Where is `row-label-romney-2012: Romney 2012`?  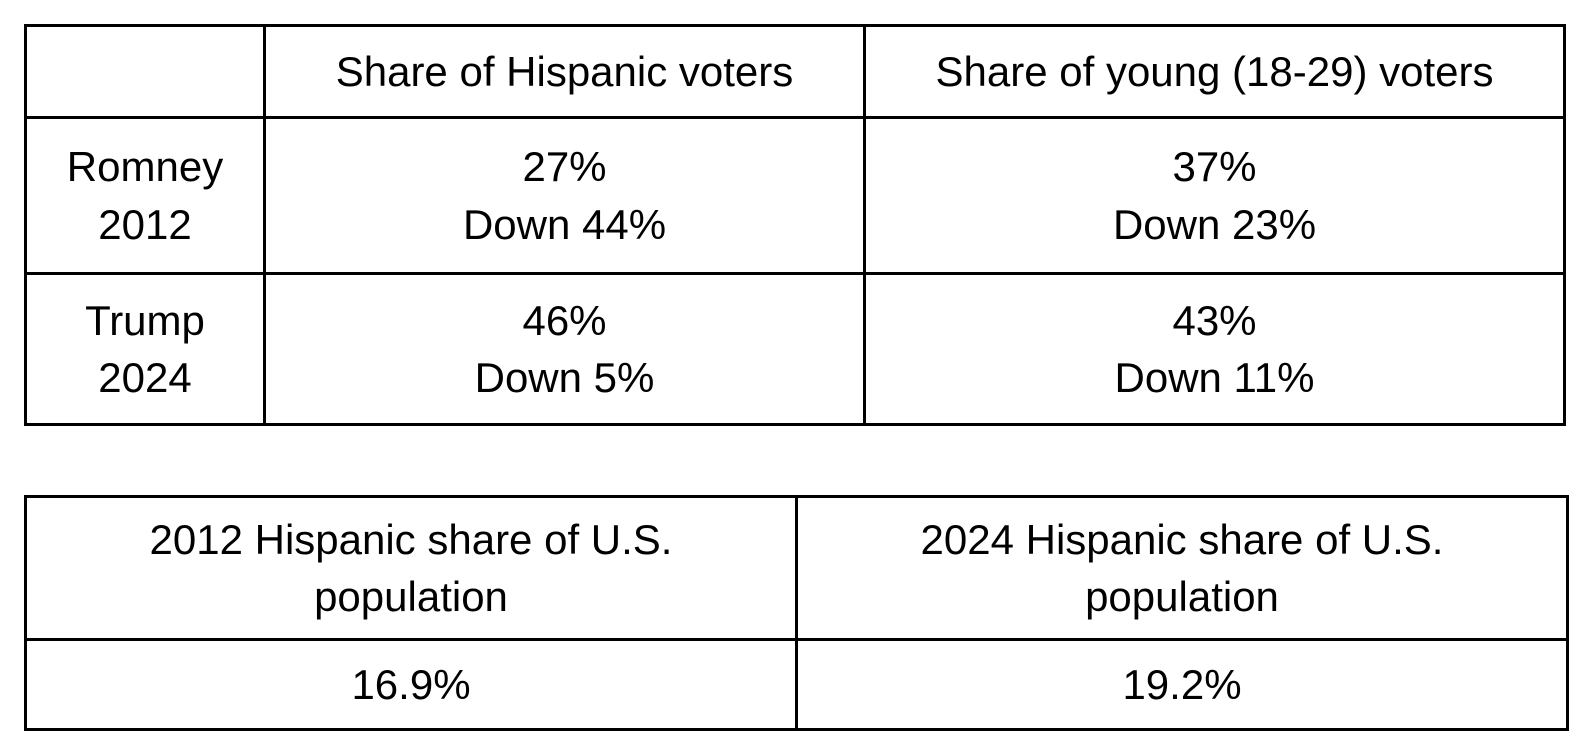
row-label-romney-2012: Romney 2012 is located at coordinates (145, 195).